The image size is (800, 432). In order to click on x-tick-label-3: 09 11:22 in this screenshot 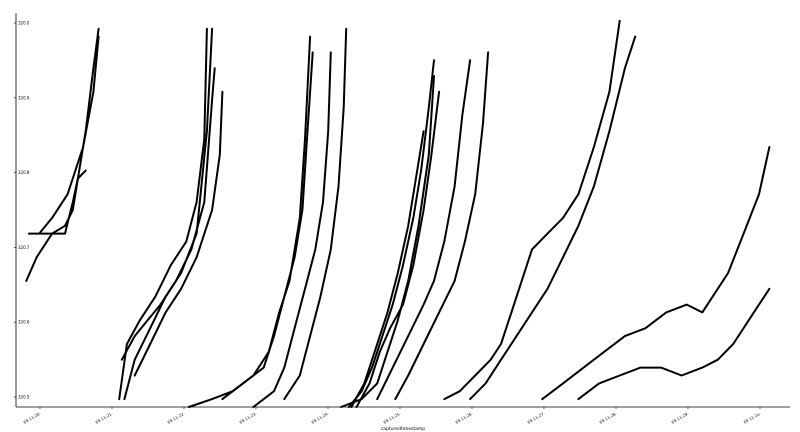, I will do `click(176, 418)`.